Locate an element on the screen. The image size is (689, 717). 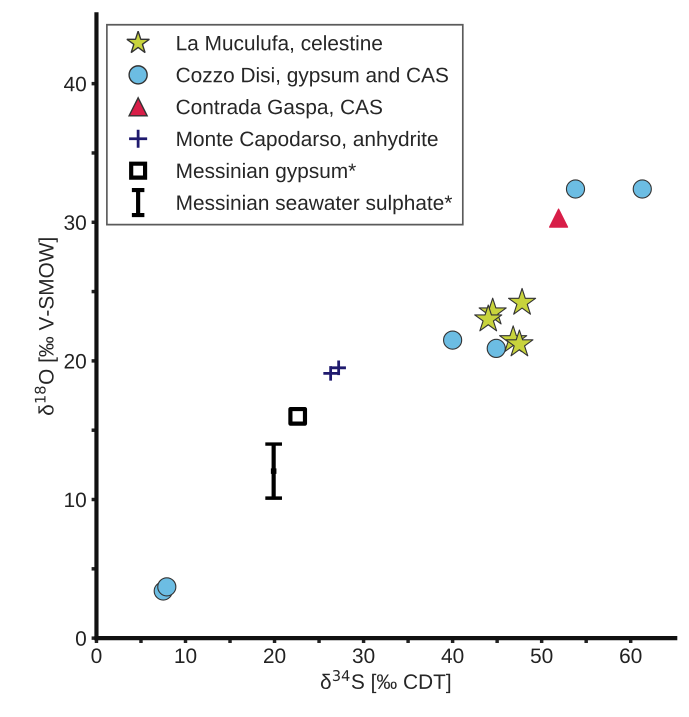
y-tick-label: 0 is located at coordinates (81, 638).